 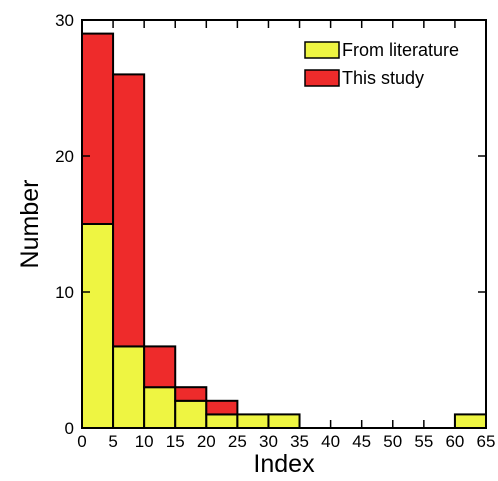 What do you see at coordinates (392, 441) in the screenshot?
I see `x-tick-label: 50` at bounding box center [392, 441].